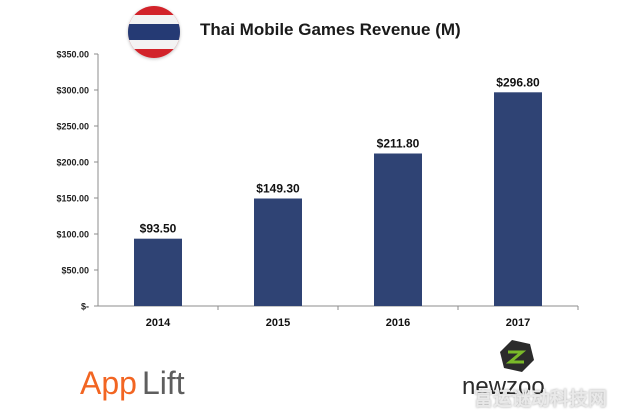 Image resolution: width=636 pixels, height=414 pixels. I want to click on data-label: $93.50, so click(158, 229).